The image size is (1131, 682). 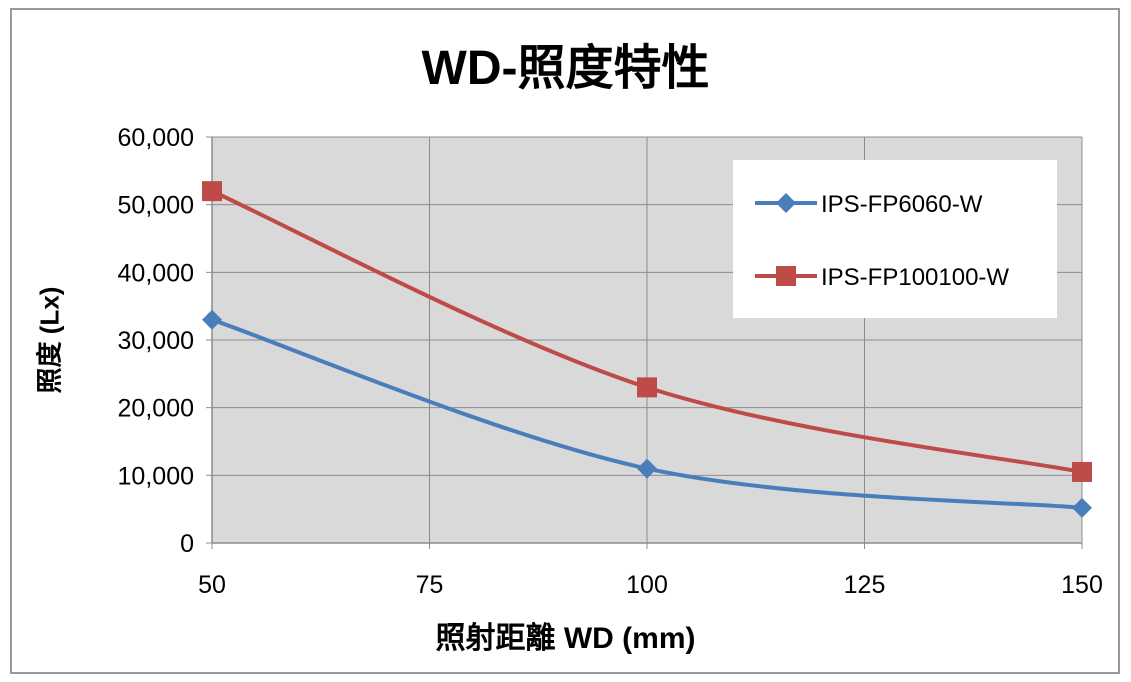 What do you see at coordinates (647, 585) in the screenshot?
I see `x-tick-label: 100` at bounding box center [647, 585].